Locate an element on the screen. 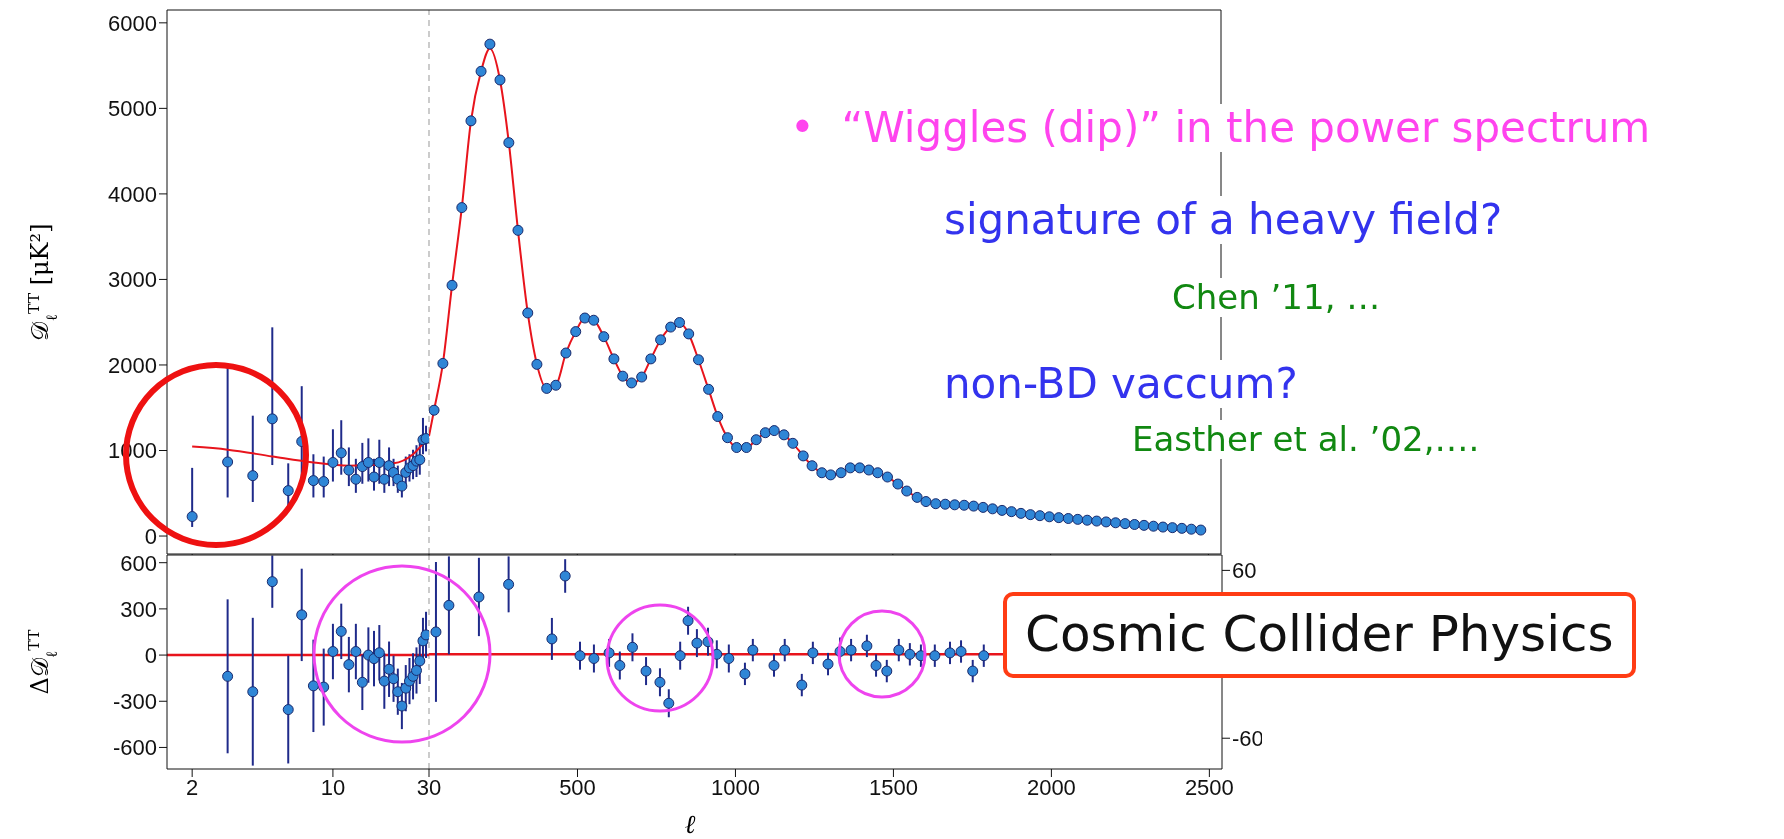 The width and height of the screenshot is (1784, 839). y-tick-label: 4000 is located at coordinates (132, 194).